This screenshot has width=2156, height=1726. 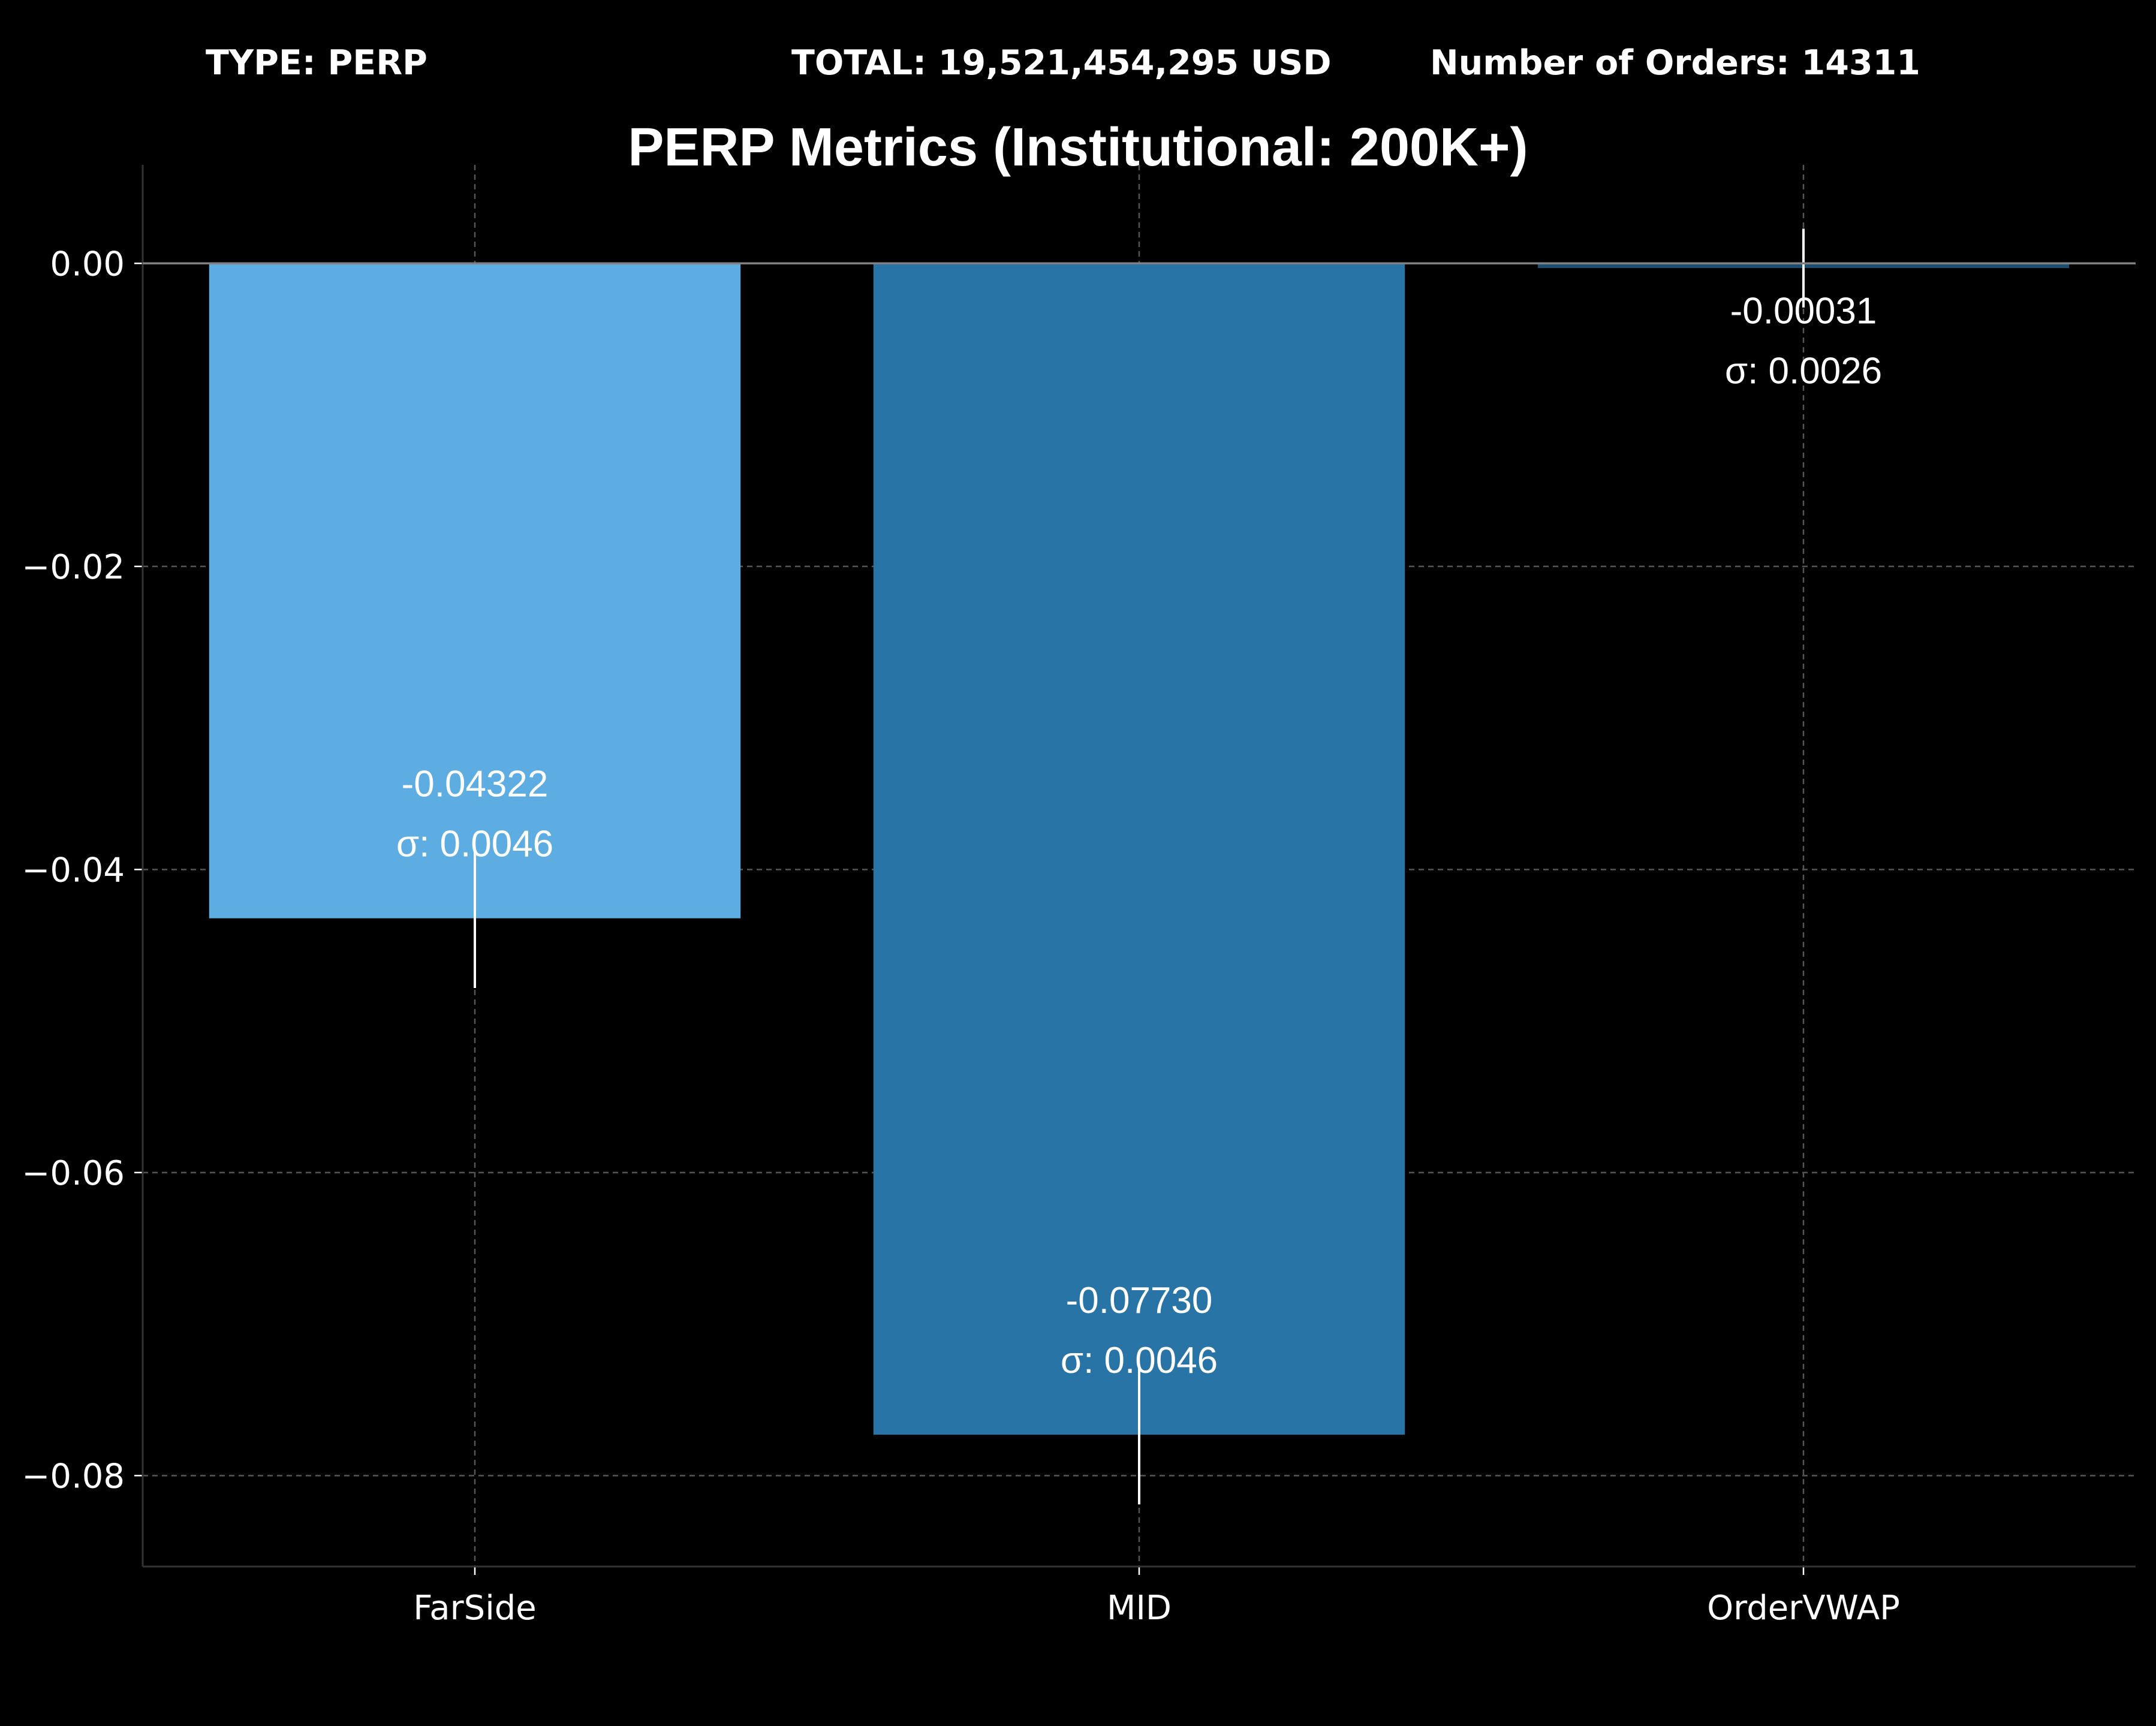 I want to click on x-tick-label: FarSide, so click(x=475, y=1608).